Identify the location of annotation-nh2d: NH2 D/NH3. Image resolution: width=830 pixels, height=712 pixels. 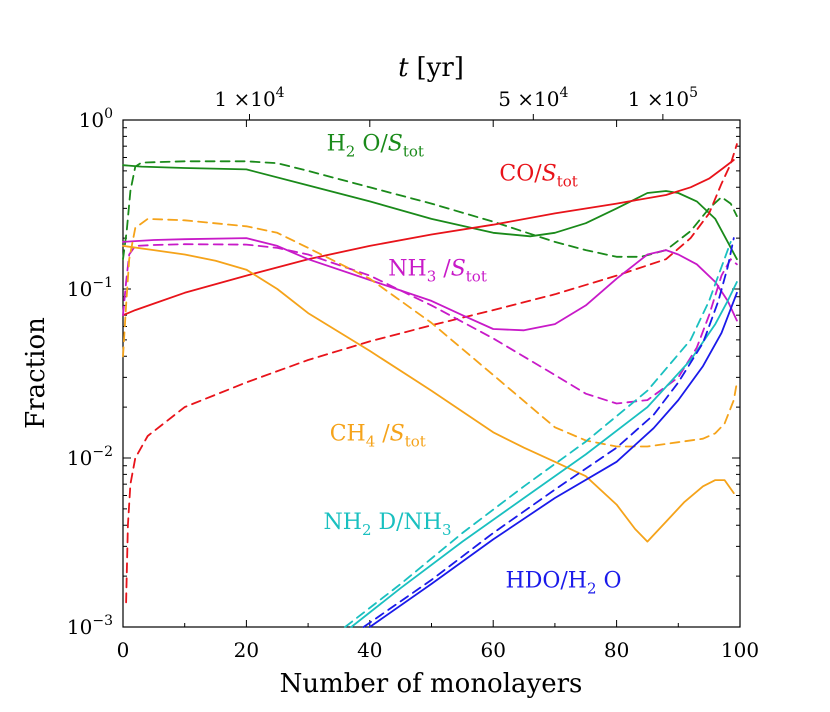
(388, 524).